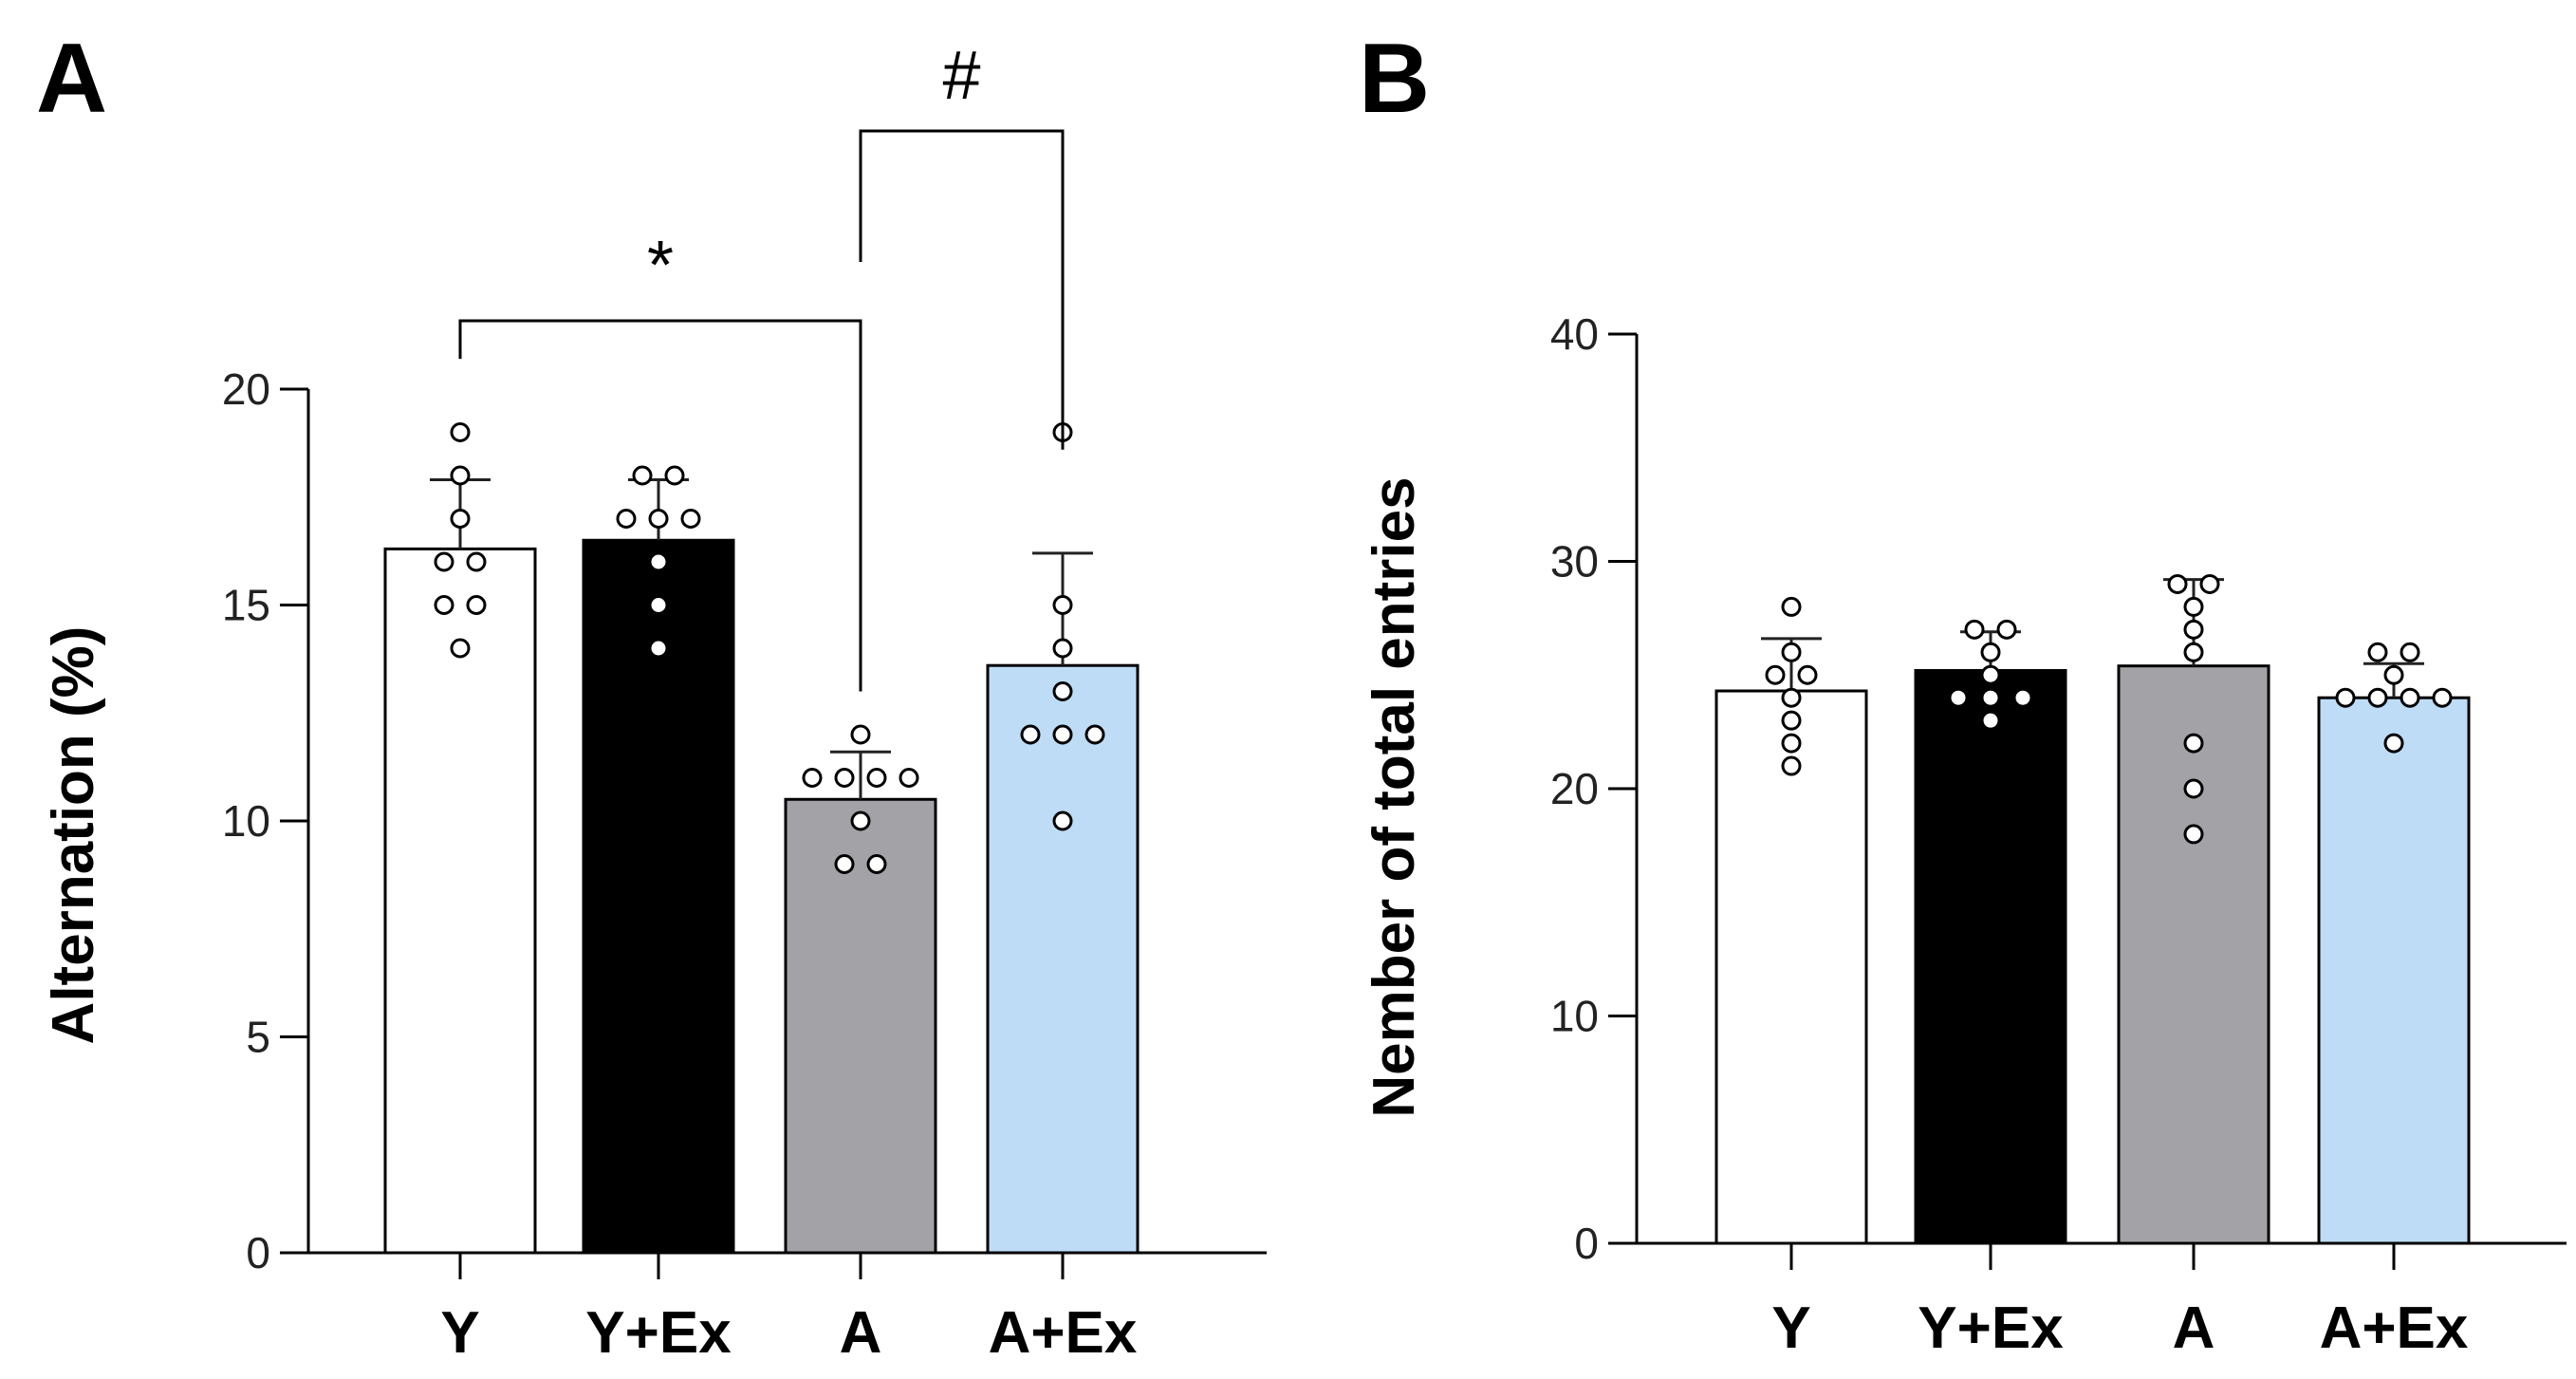  What do you see at coordinates (660, 266) in the screenshot?
I see `panel-a-significance-label-0: *` at bounding box center [660, 266].